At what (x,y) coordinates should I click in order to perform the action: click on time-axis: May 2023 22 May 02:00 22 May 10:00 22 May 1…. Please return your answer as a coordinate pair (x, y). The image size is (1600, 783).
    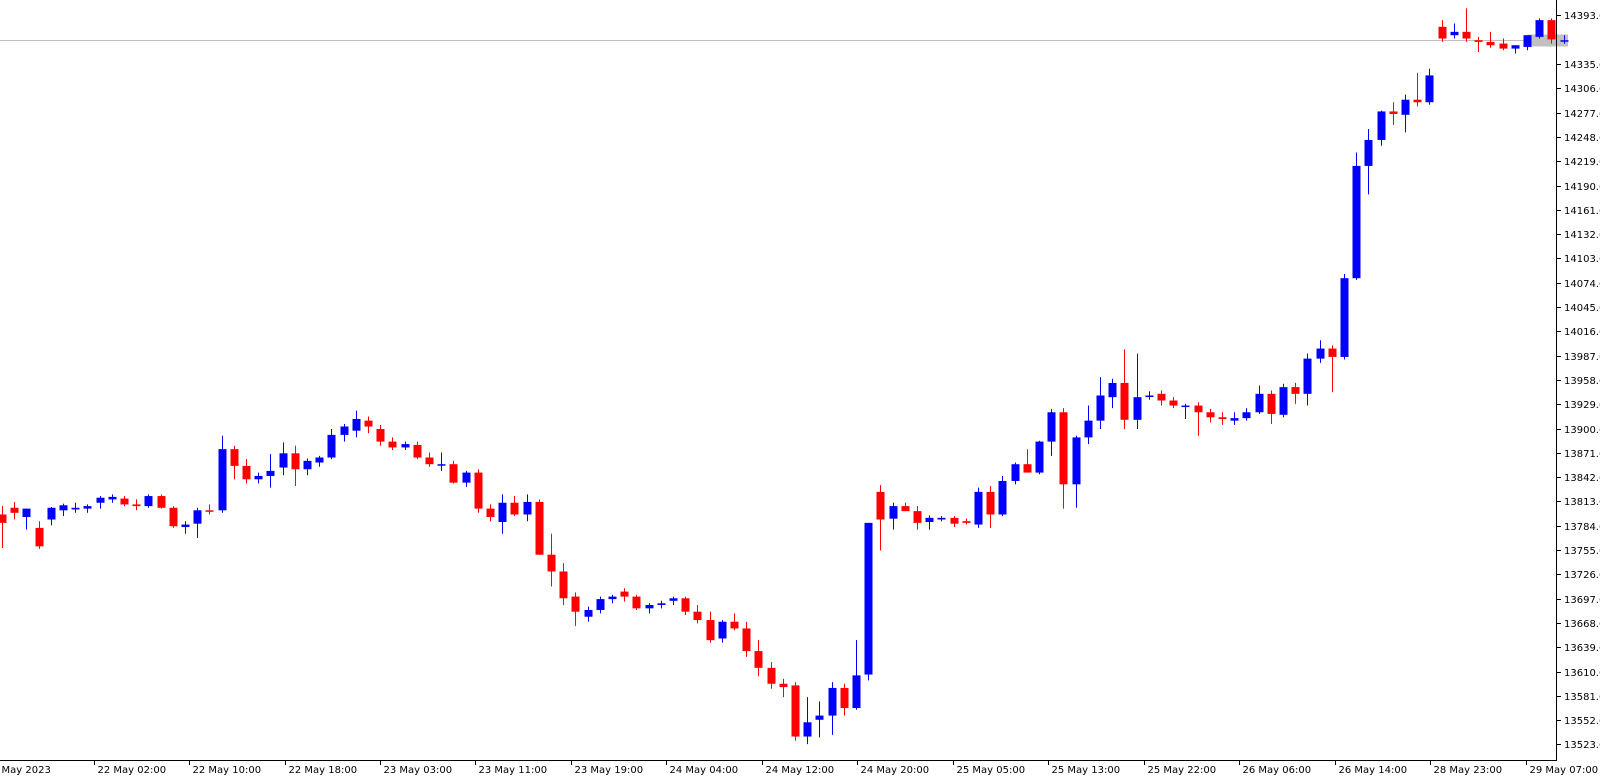
    Looking at the image, I should click on (799, 768).